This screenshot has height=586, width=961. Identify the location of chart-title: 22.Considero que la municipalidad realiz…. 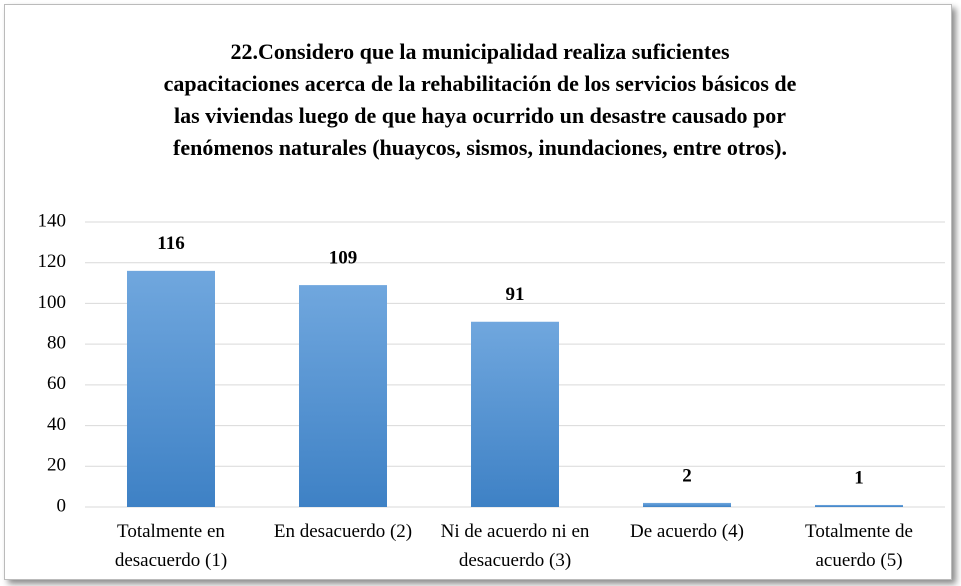
(480, 99).